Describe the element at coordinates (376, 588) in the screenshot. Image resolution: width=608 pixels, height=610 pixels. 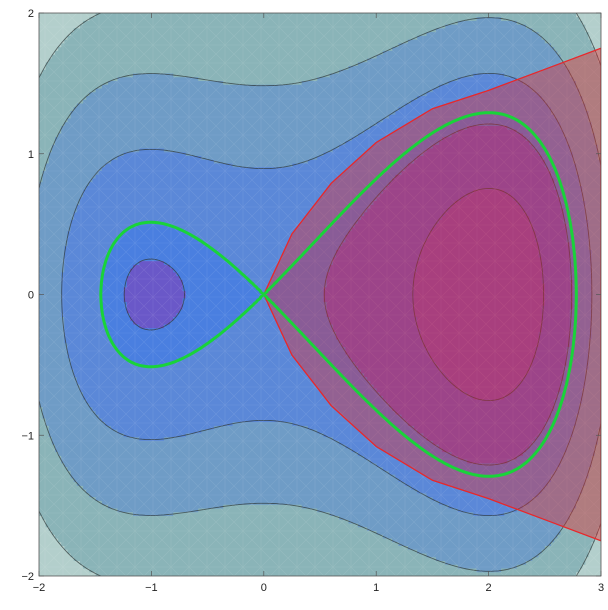
I see `x-tick-label: 1` at that location.